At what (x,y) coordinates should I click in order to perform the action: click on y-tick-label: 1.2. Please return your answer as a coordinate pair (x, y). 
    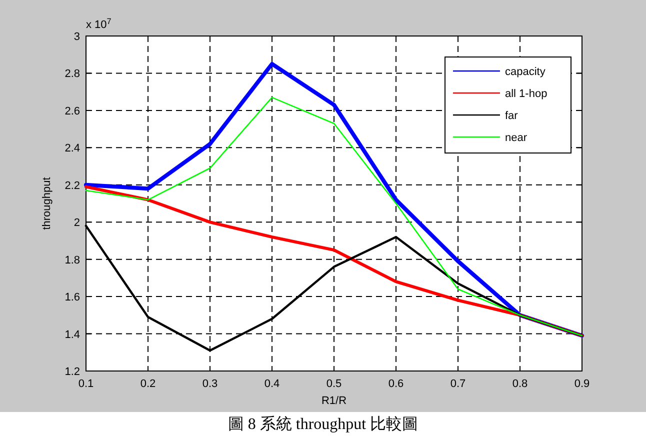
    Looking at the image, I should click on (72, 372).